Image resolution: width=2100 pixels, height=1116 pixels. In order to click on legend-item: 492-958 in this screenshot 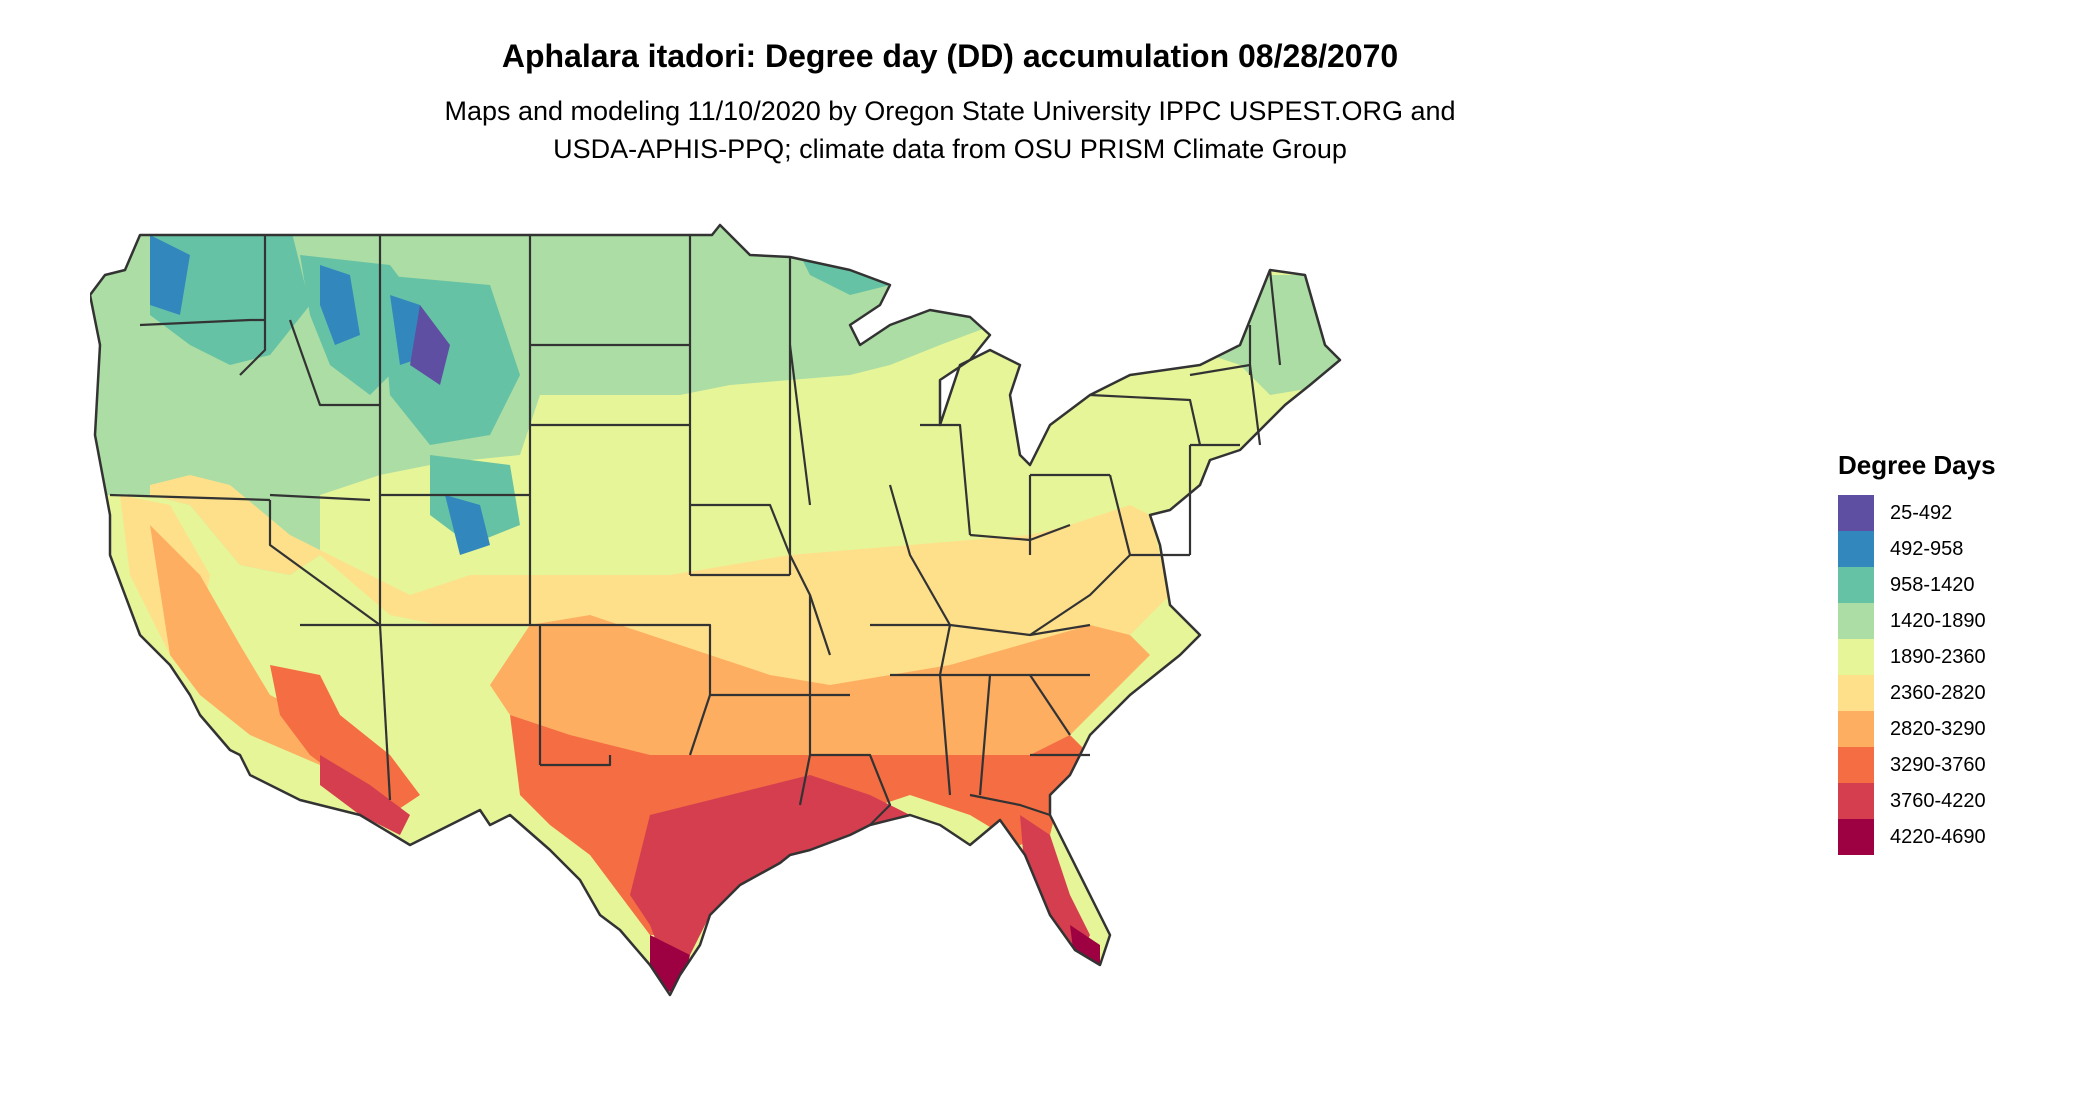, I will do `click(1917, 549)`.